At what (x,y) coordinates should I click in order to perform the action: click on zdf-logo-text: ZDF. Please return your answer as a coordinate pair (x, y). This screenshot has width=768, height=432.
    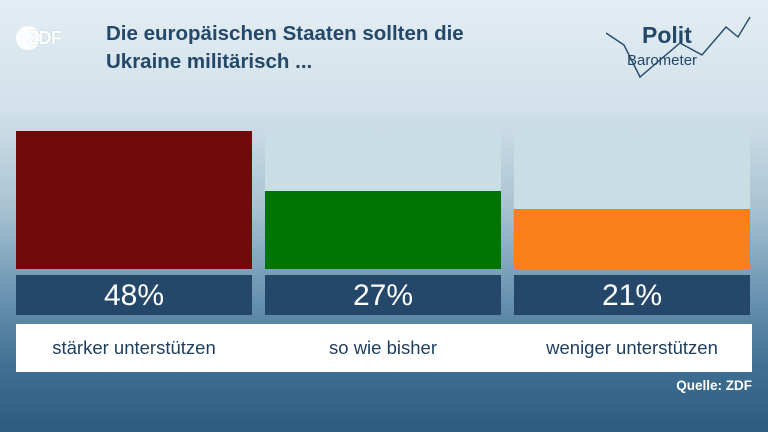
    Looking at the image, I should click on (45, 38).